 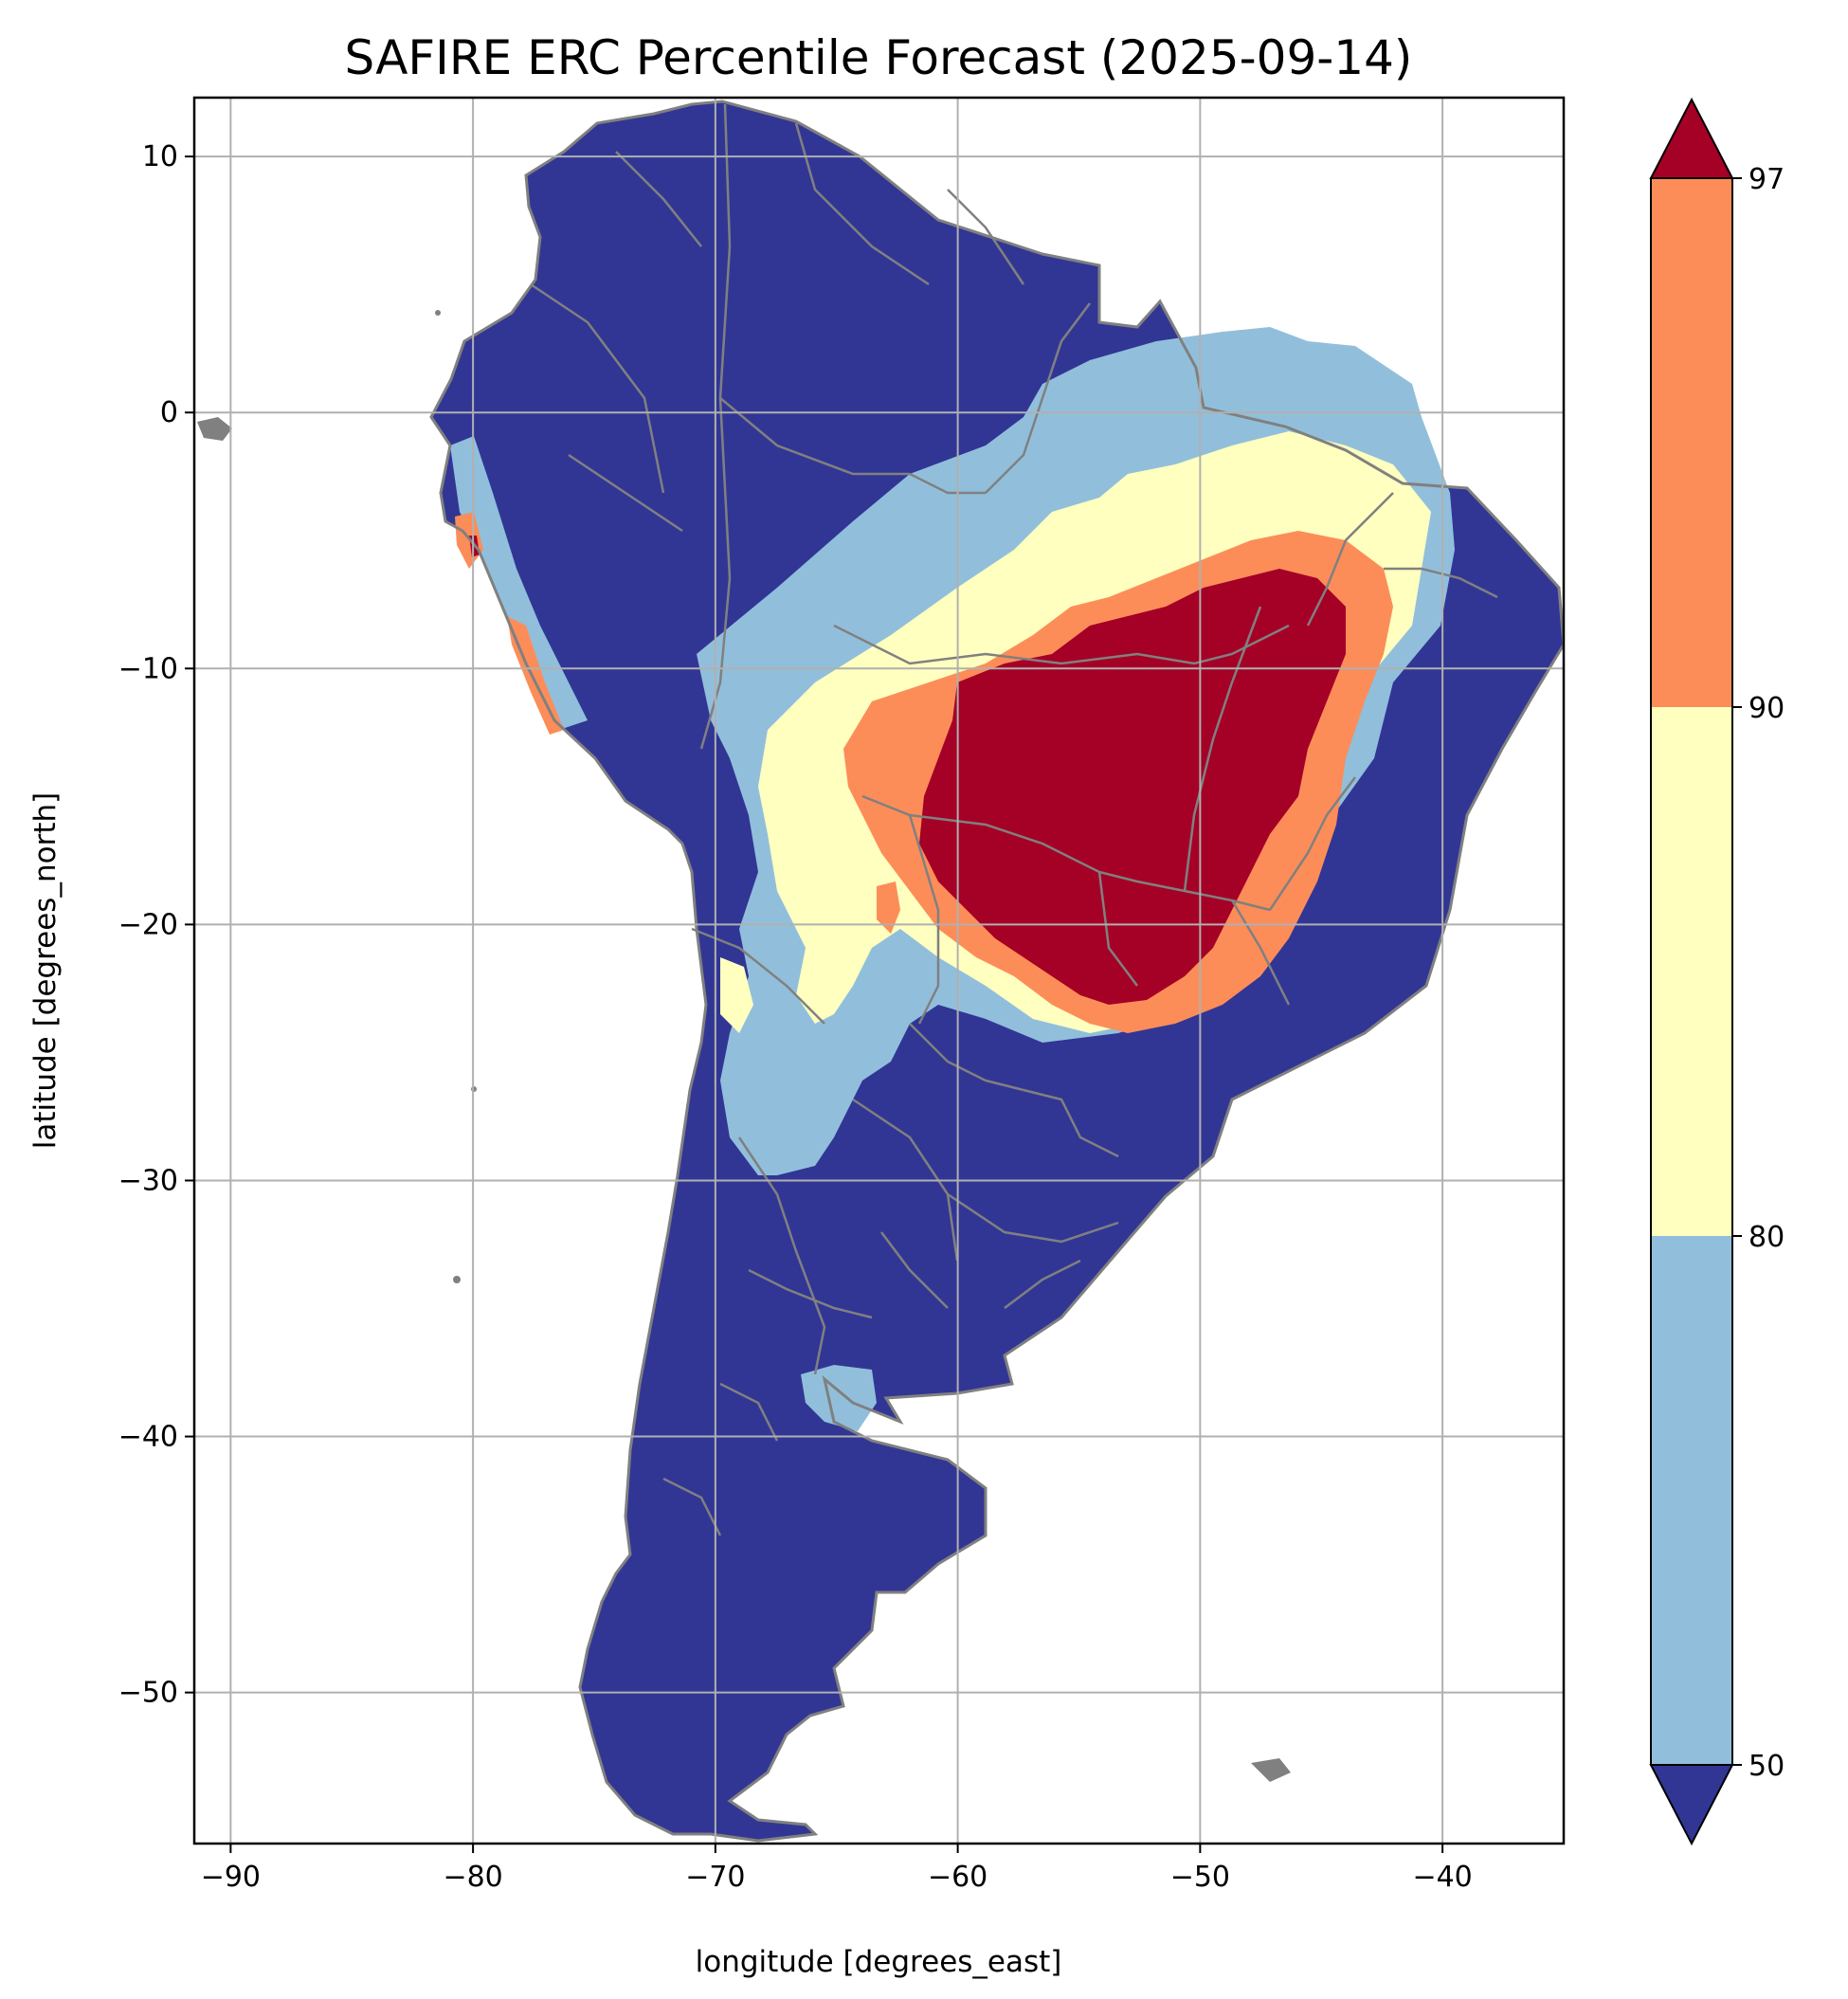 What do you see at coordinates (148, 669) in the screenshot?
I see `y-tick-label: −10` at bounding box center [148, 669].